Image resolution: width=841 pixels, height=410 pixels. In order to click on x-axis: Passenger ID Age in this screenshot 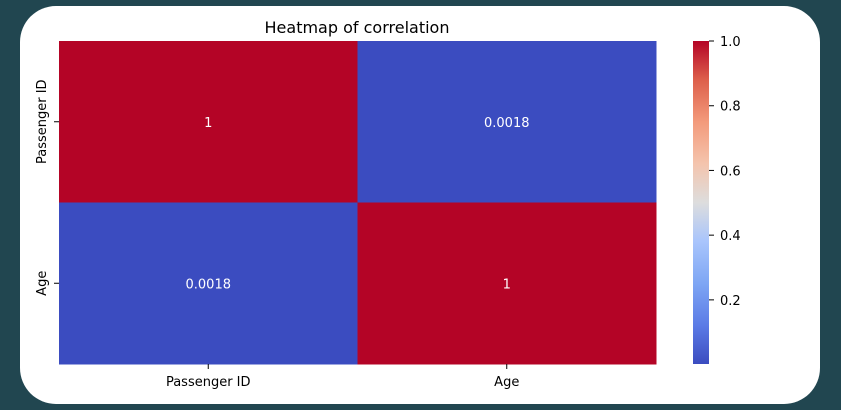, I will do `click(342, 377)`.